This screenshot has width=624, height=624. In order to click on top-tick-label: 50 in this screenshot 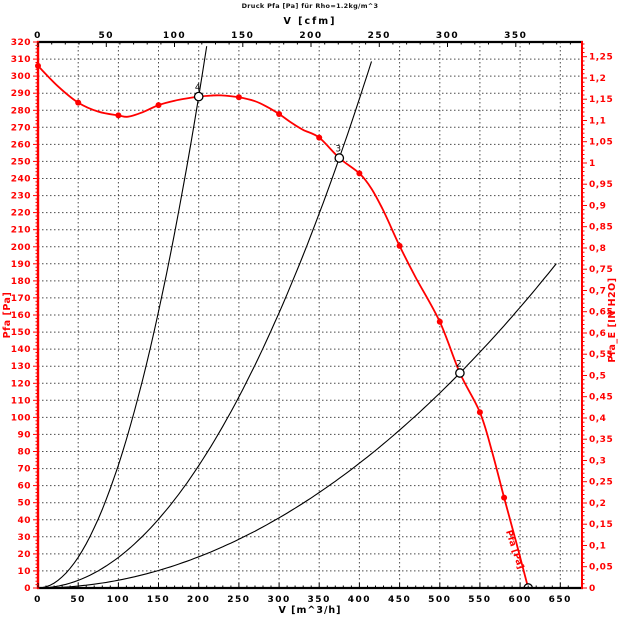, I will do `click(107, 36)`.